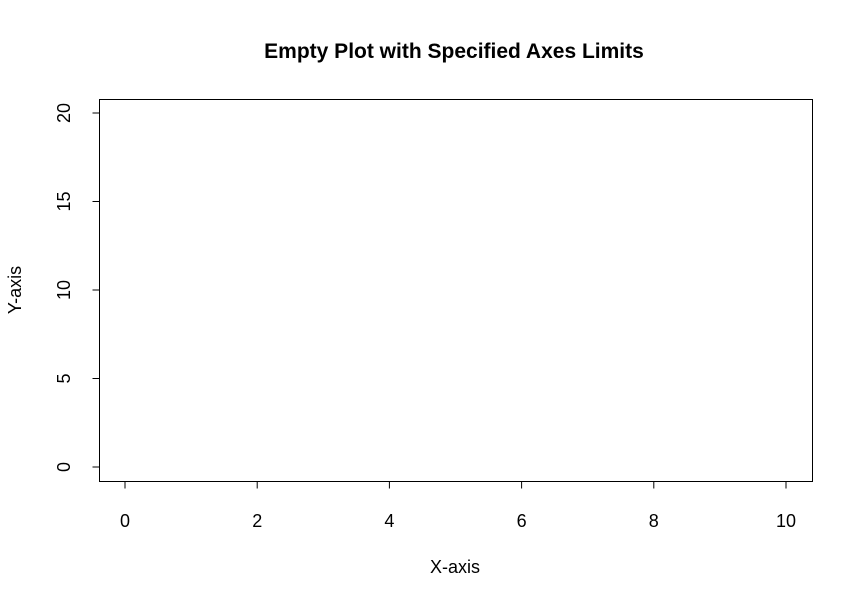  I want to click on y-tick-label: 10, so click(64, 290).